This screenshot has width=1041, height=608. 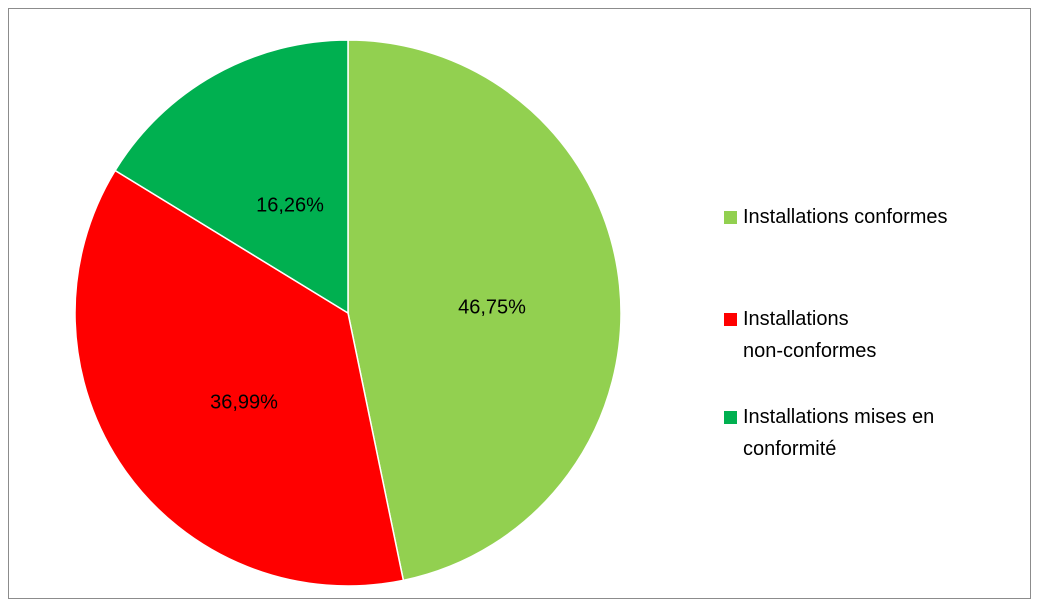 I want to click on legend-label-conformes: Installations conformes, so click(x=845, y=217).